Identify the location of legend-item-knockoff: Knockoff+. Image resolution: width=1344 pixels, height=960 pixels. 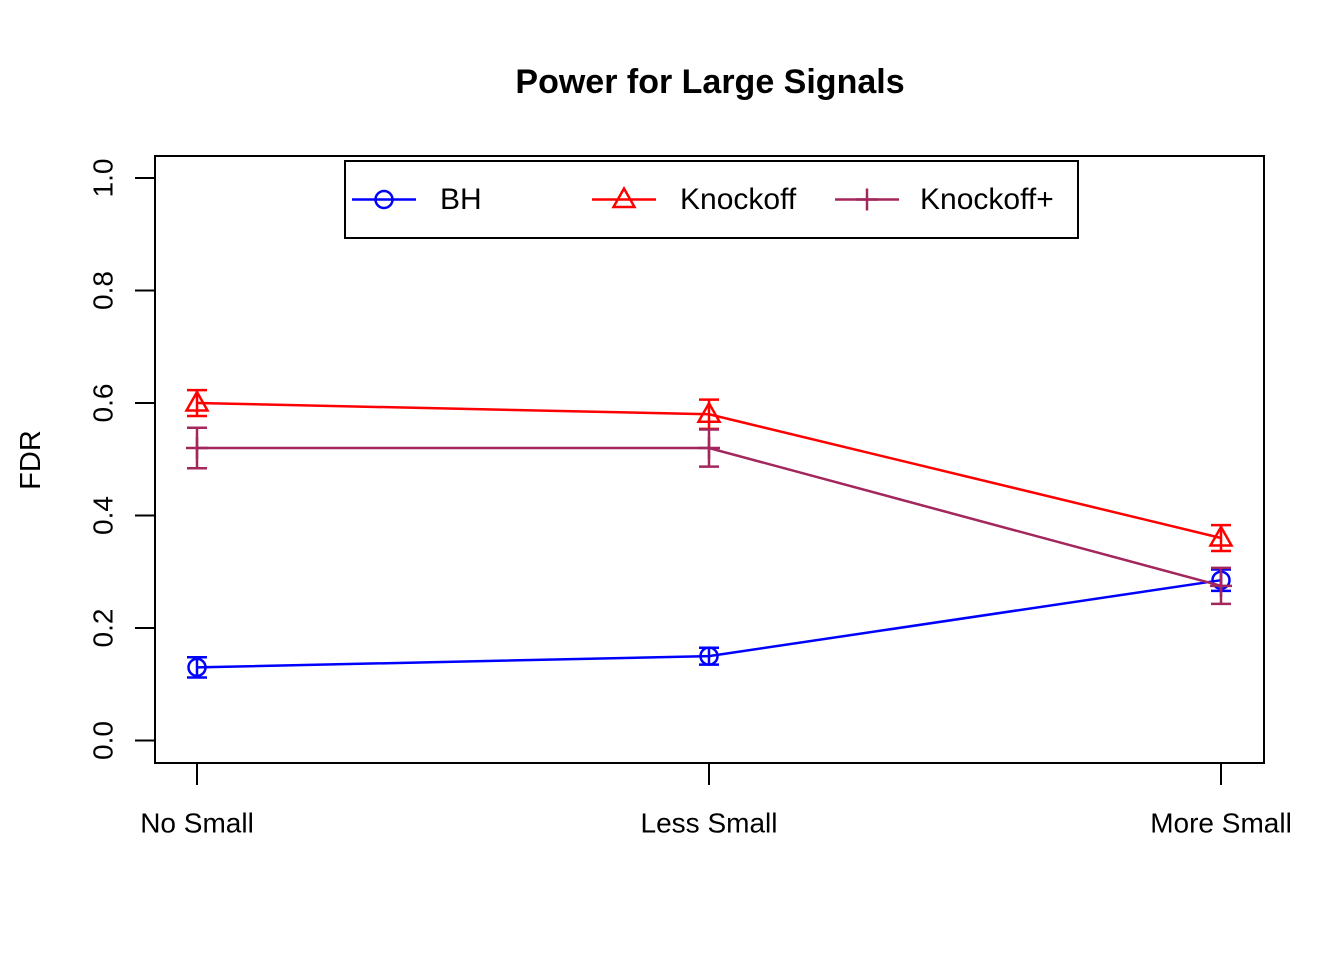
(944, 199).